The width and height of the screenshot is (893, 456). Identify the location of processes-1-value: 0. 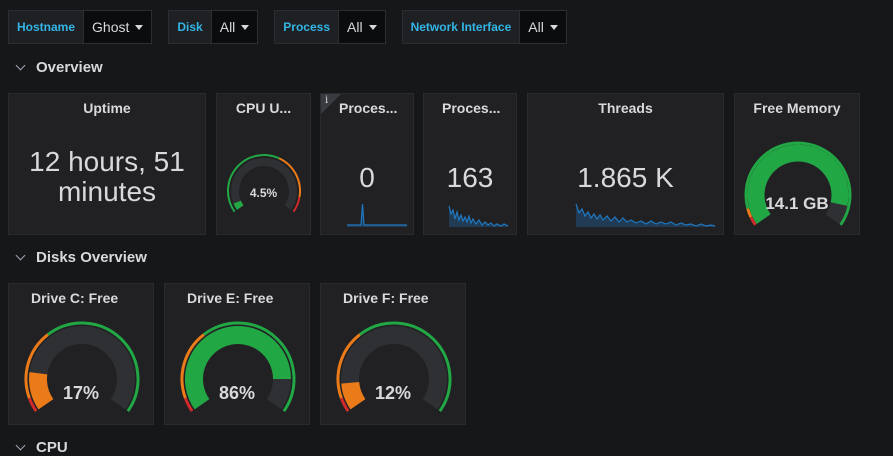
(367, 177).